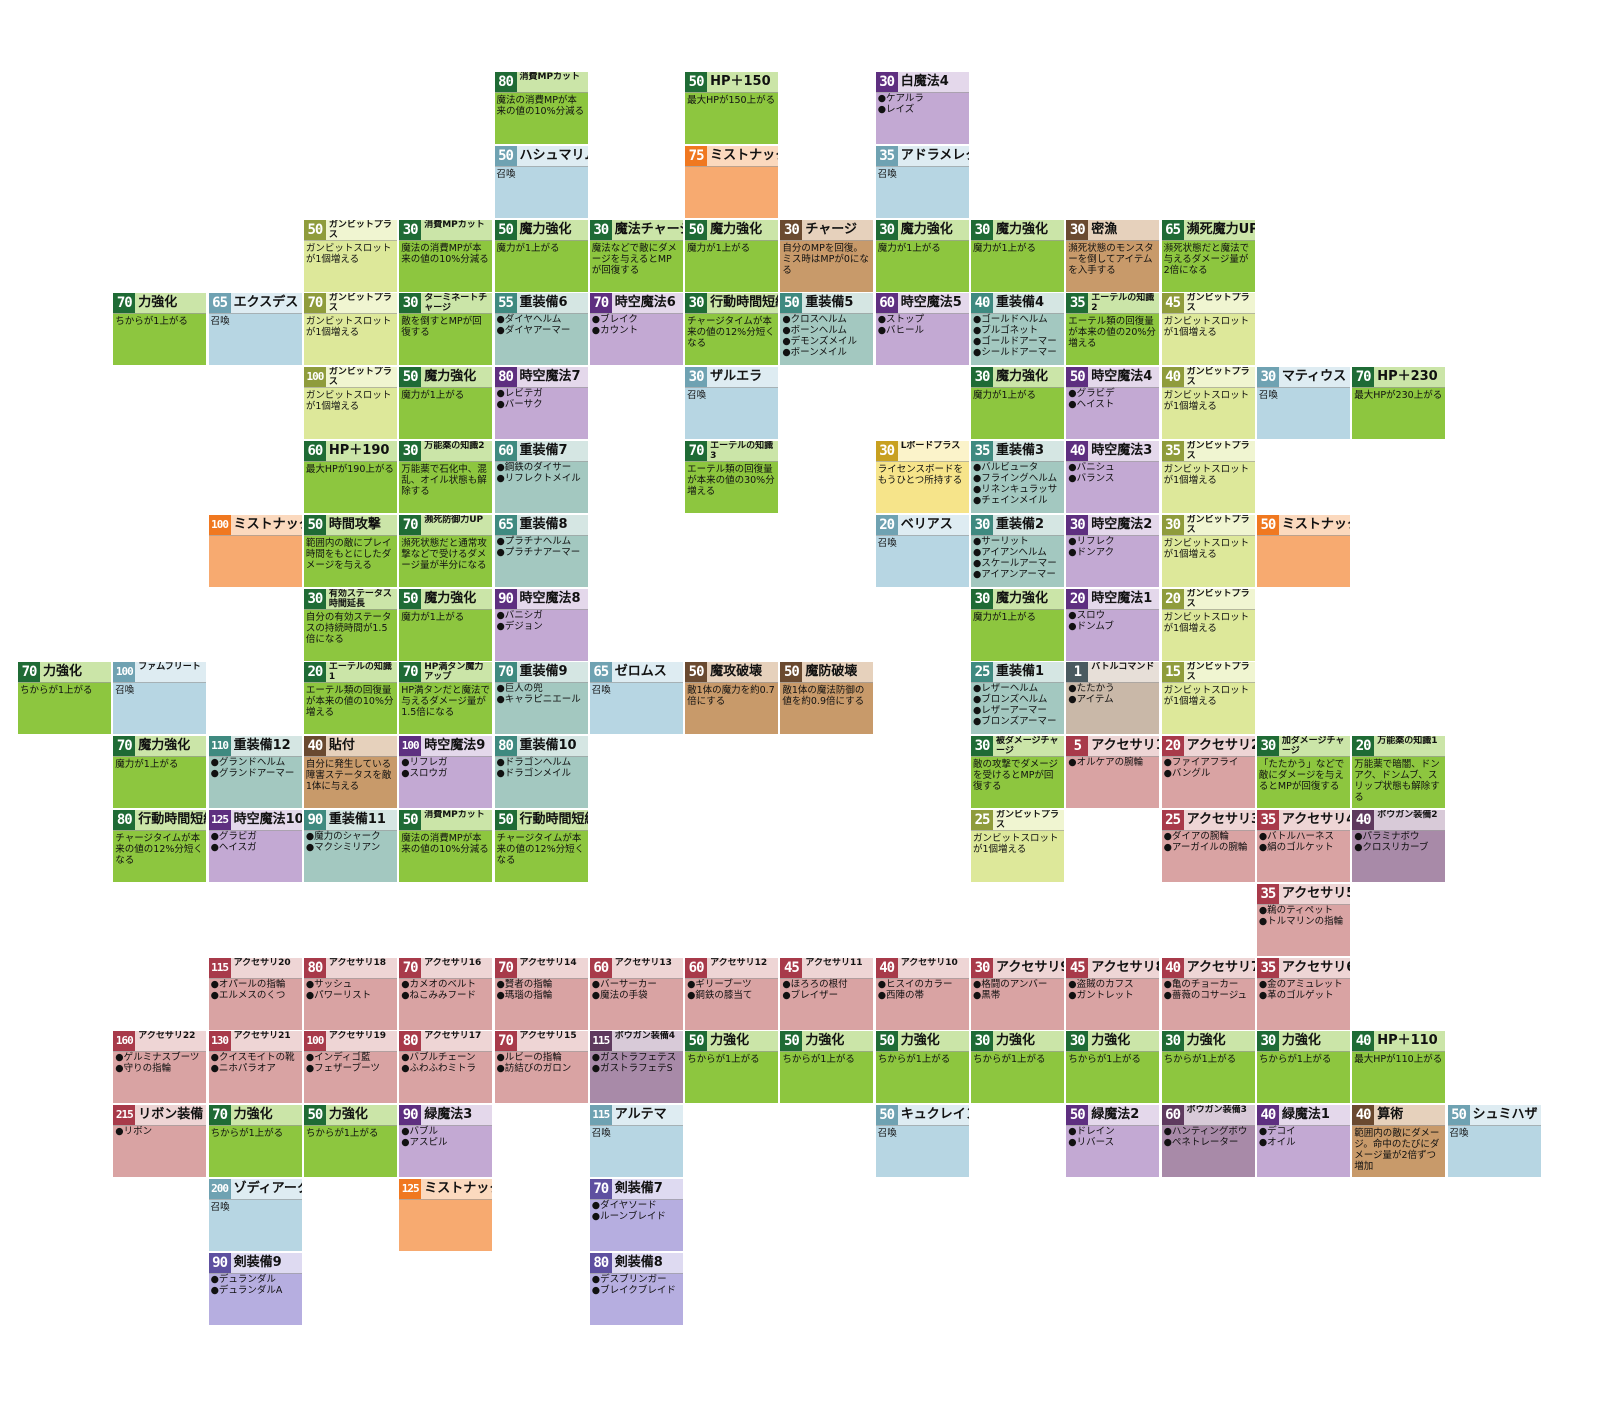  I want to click on license-name: アクセサリ3, so click(1220, 819).